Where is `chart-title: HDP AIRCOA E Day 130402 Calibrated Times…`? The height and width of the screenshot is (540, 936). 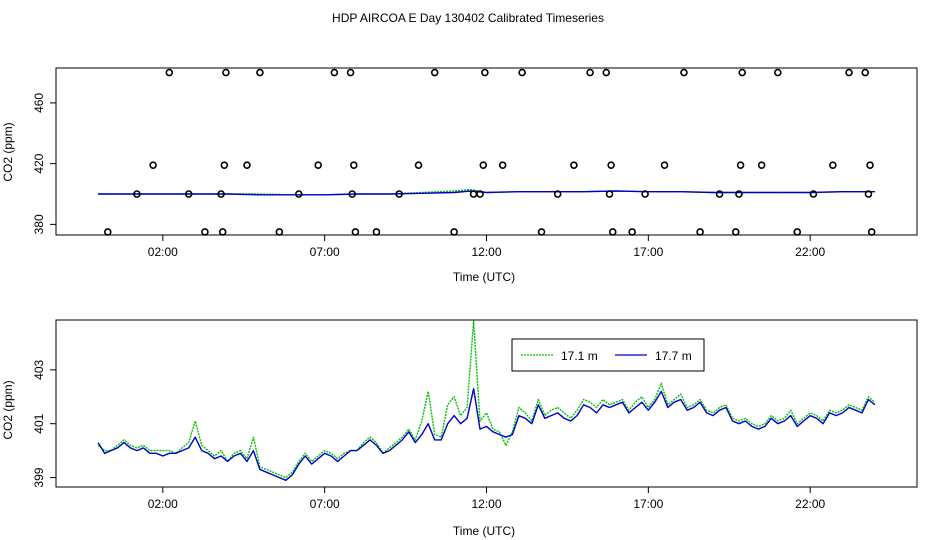 chart-title: HDP AIRCOA E Day 130402 Calibrated Times… is located at coordinates (468, 18).